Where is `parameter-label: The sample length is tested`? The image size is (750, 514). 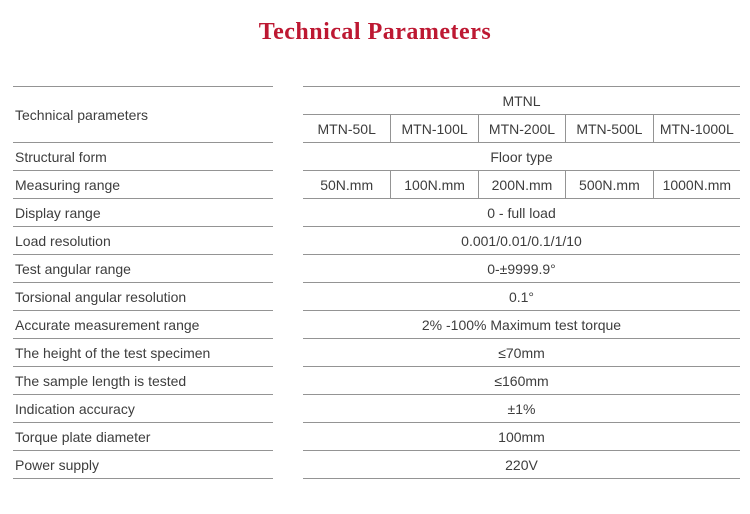 parameter-label: The sample length is tested is located at coordinates (143, 381).